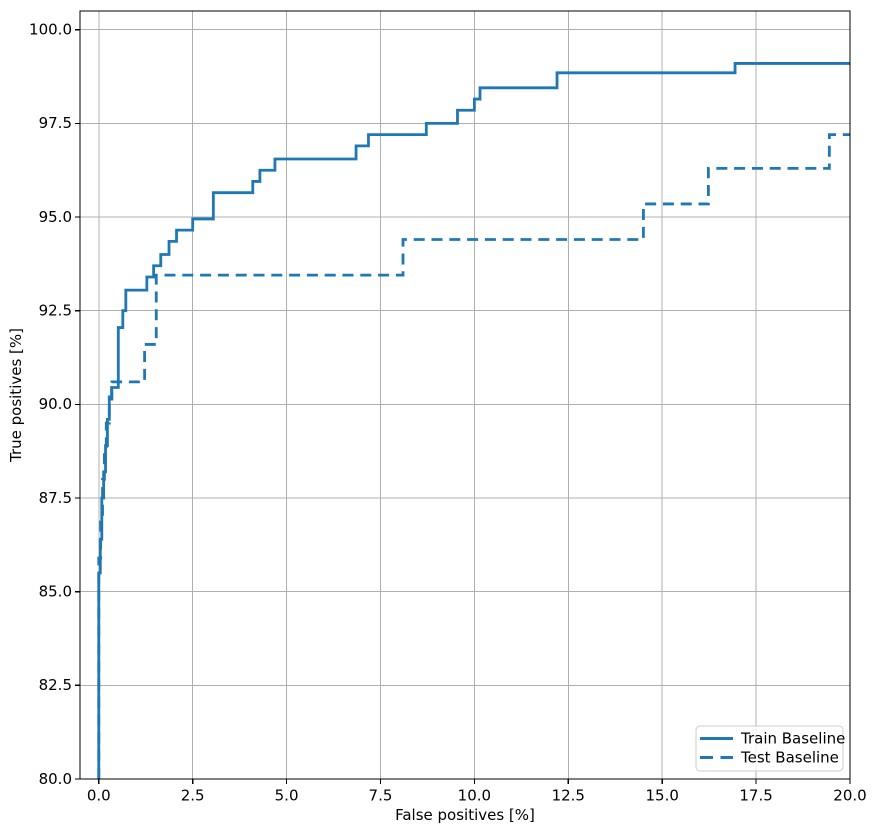 The image size is (874, 833). I want to click on x-axis-label: False positives [%], so click(465, 815).